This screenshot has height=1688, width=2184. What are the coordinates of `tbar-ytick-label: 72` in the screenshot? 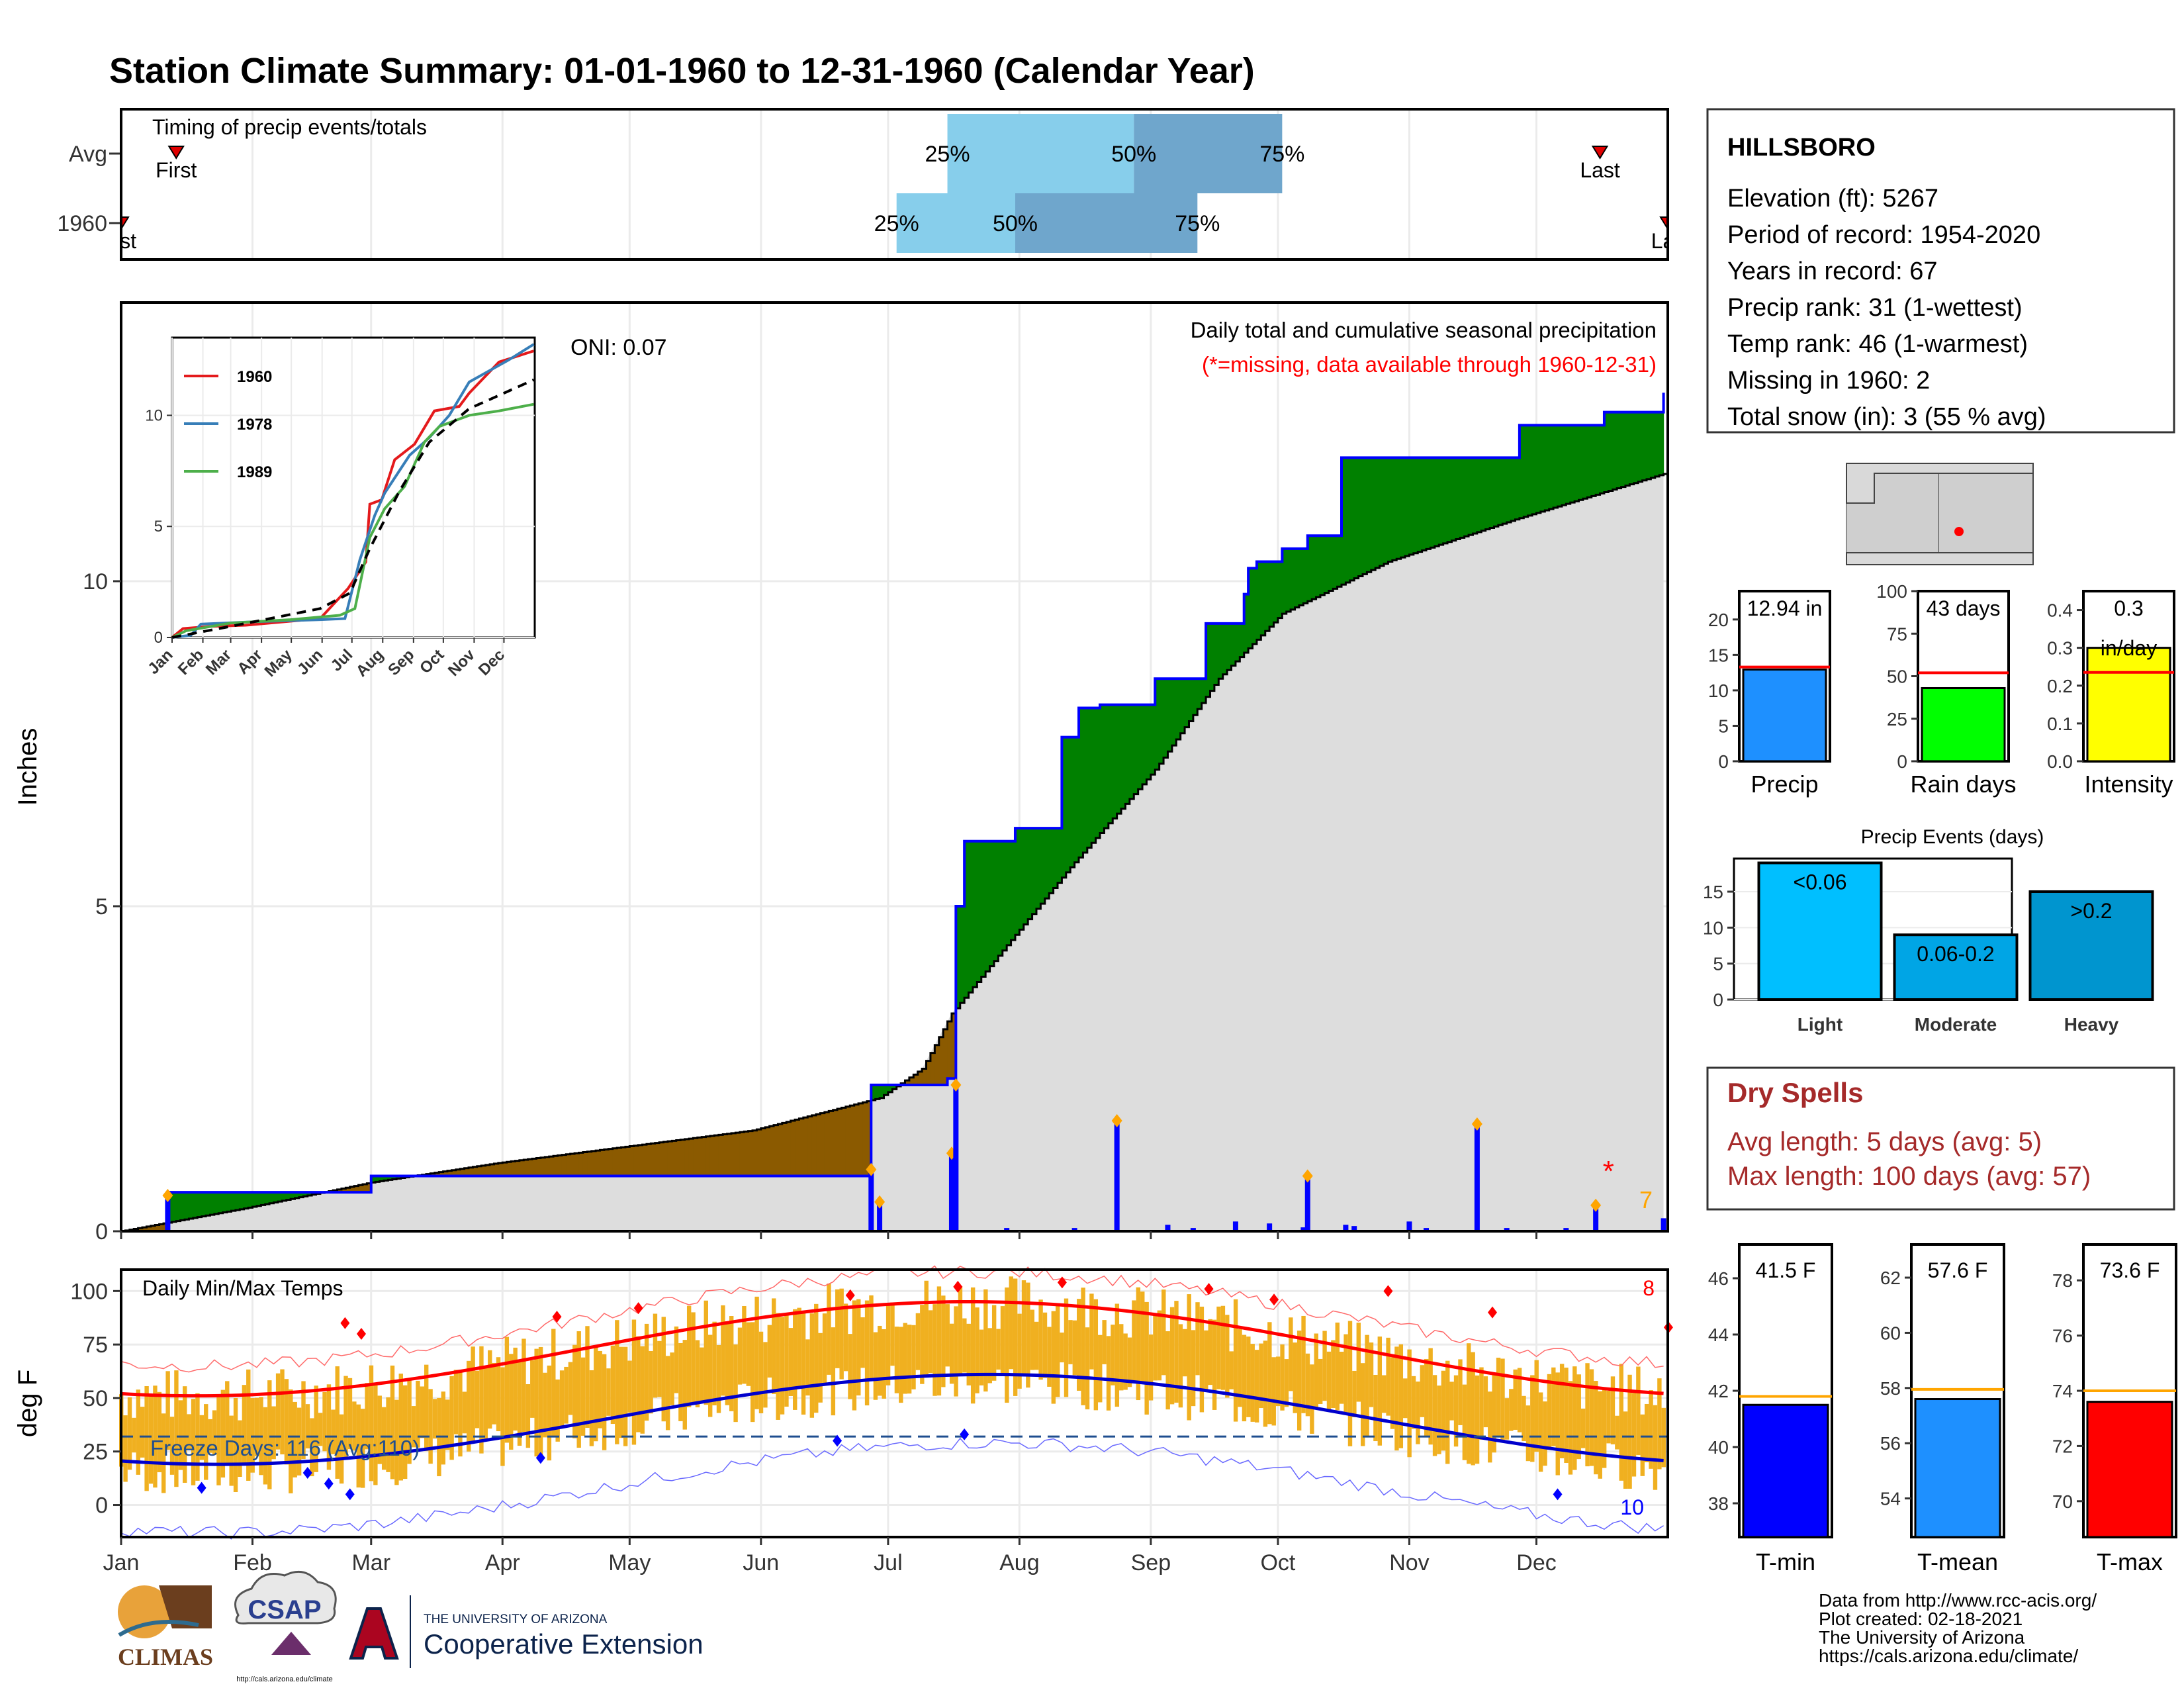 It's located at (2062, 1446).